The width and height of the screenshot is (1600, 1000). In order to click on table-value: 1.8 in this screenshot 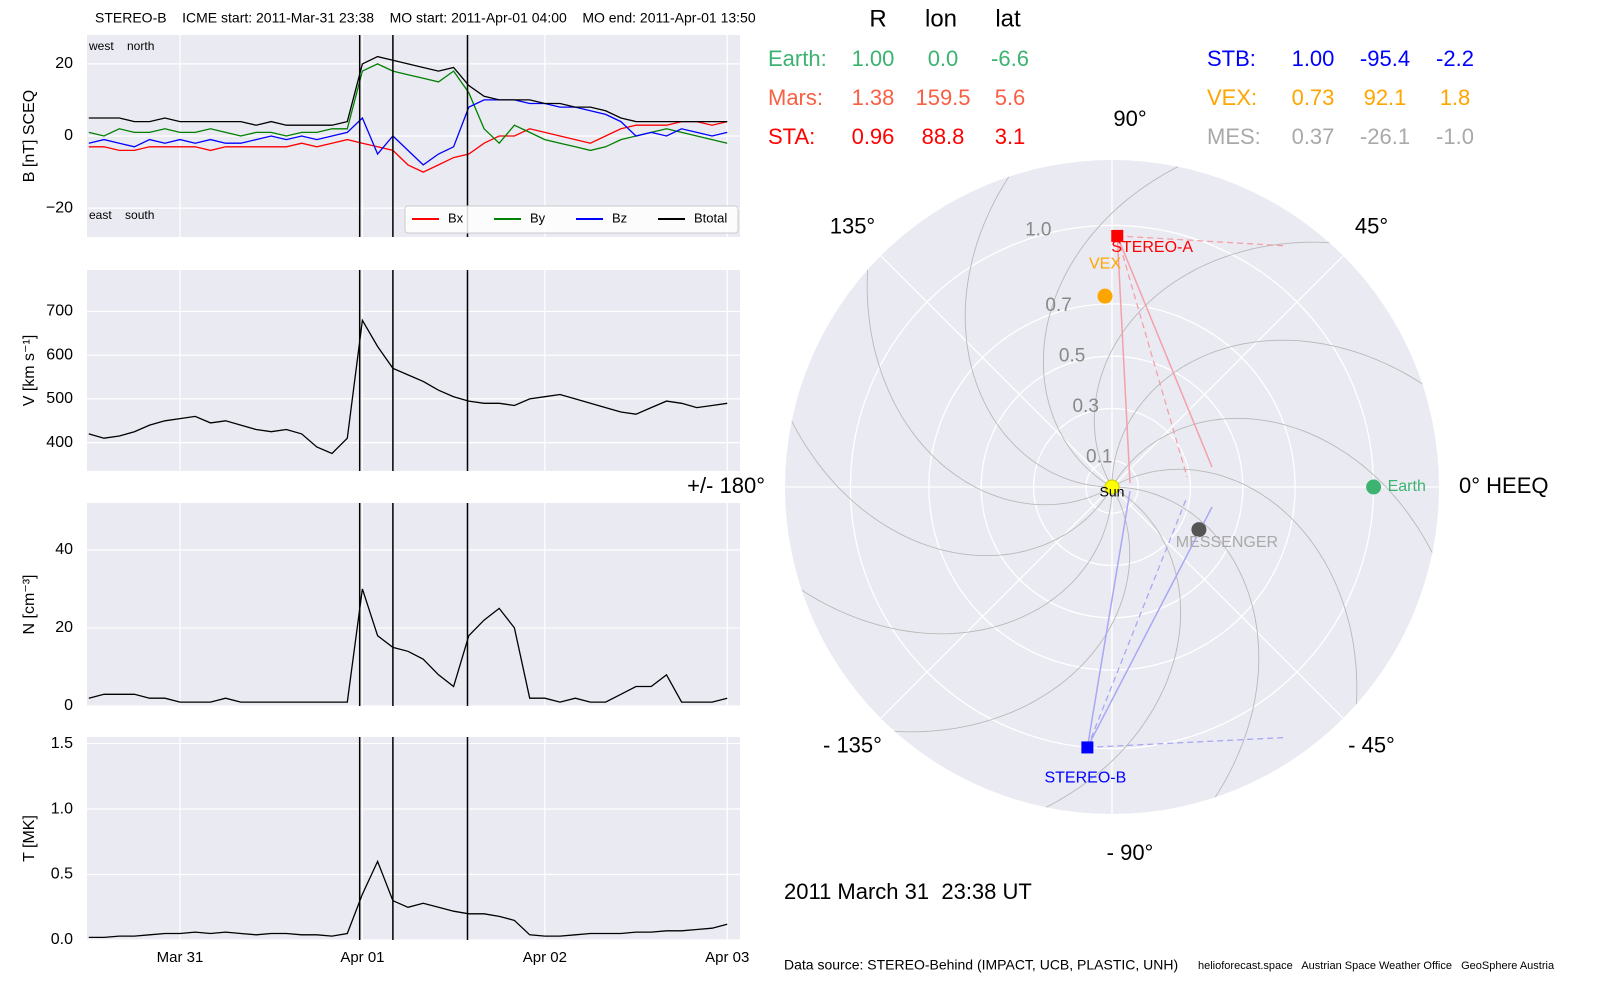, I will do `click(1455, 97)`.